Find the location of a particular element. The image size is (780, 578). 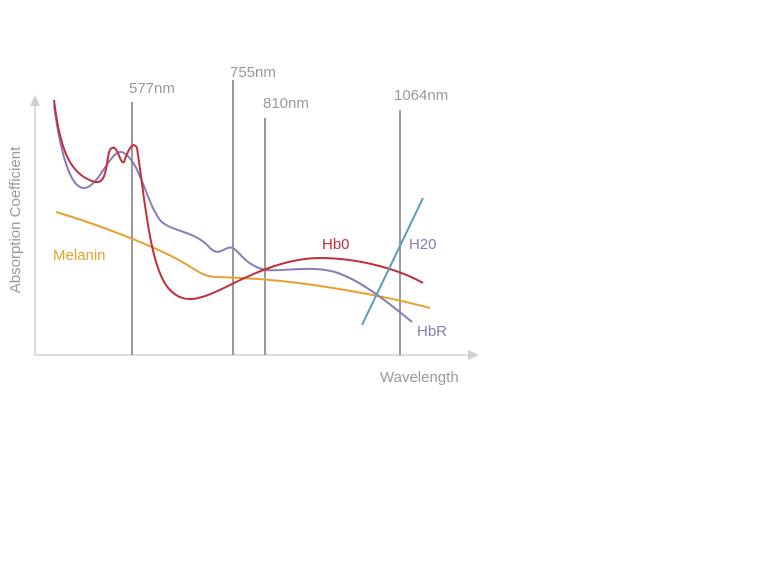

h2o-curve is located at coordinates (392, 261).